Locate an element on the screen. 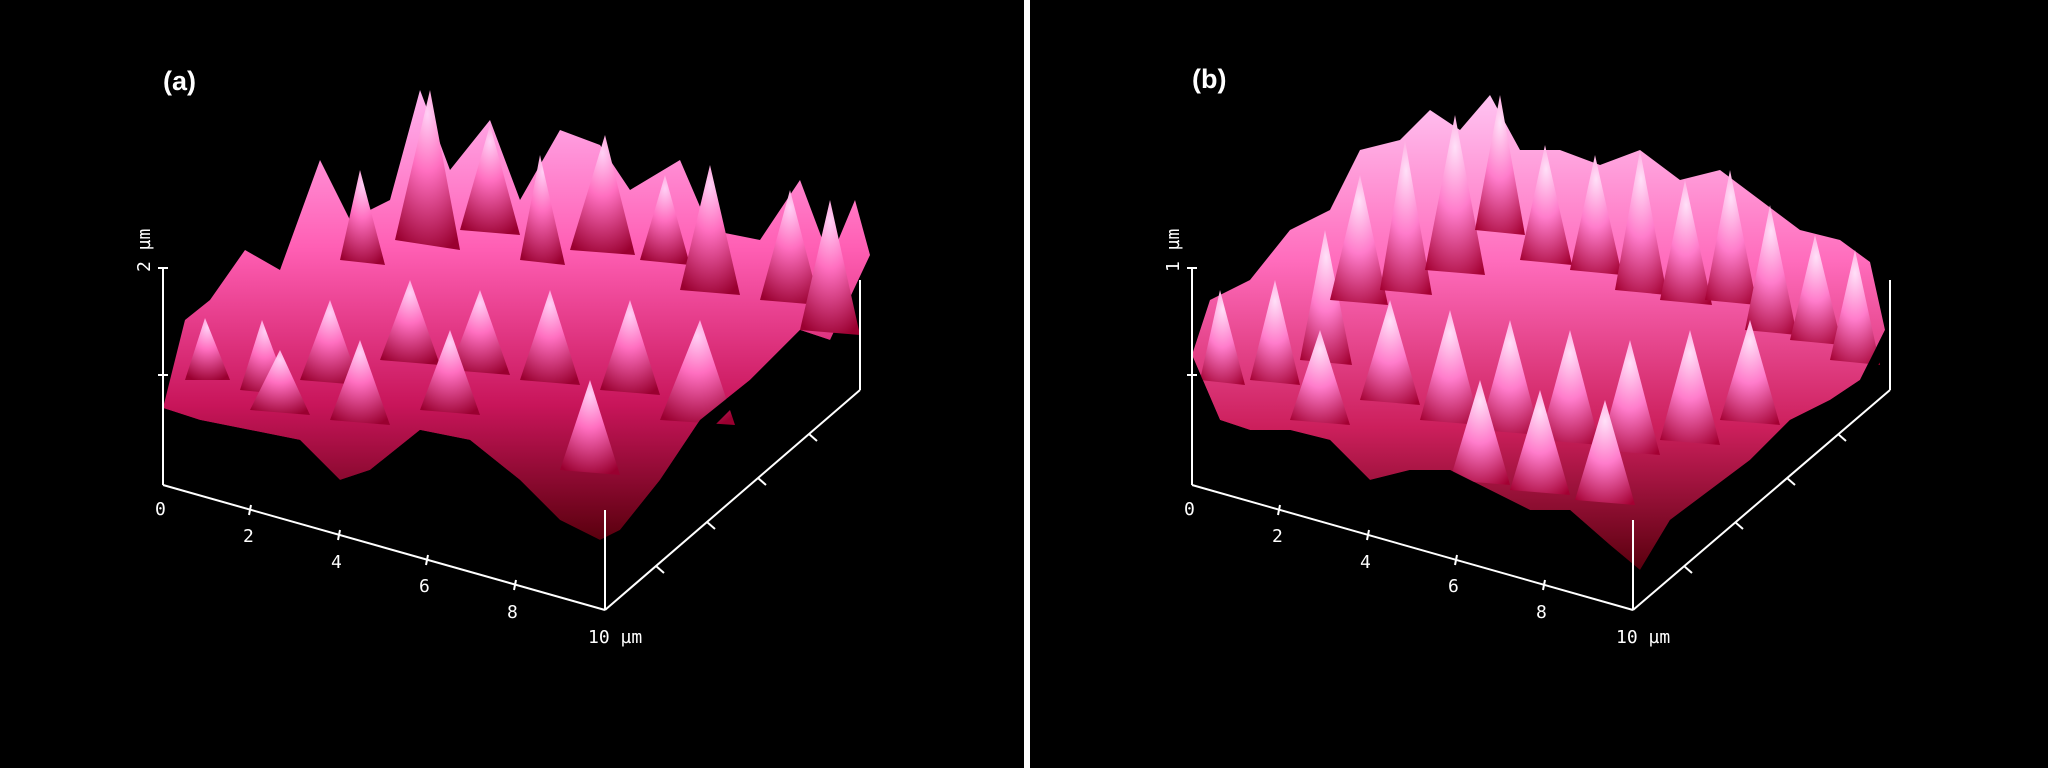 The image size is (2048, 768). x-tick-label-a: 0 is located at coordinates (160, 509).